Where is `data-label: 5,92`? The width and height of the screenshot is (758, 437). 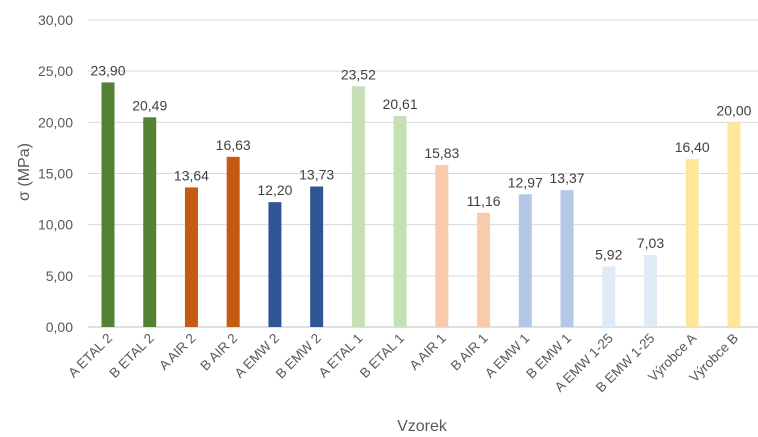 data-label: 5,92 is located at coordinates (608, 254).